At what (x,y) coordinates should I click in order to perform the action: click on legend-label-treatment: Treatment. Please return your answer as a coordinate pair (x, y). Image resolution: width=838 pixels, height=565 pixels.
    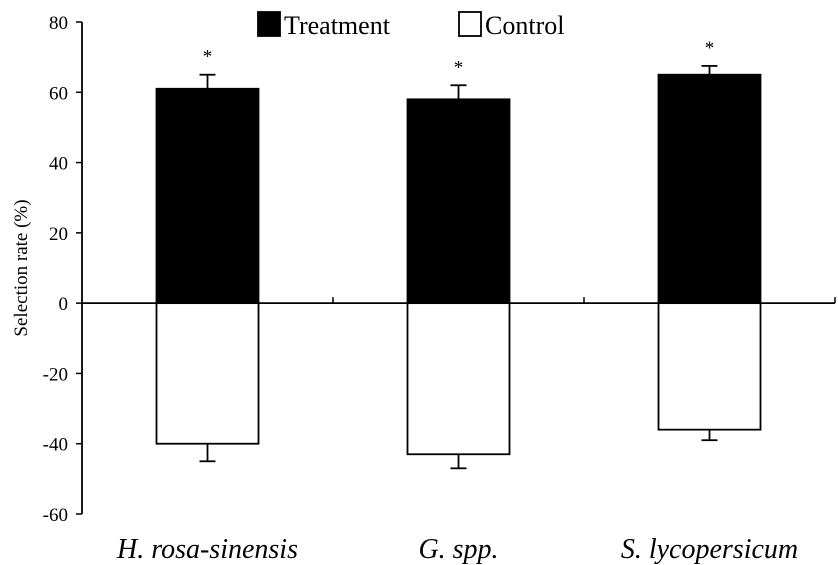
    Looking at the image, I should click on (337, 25).